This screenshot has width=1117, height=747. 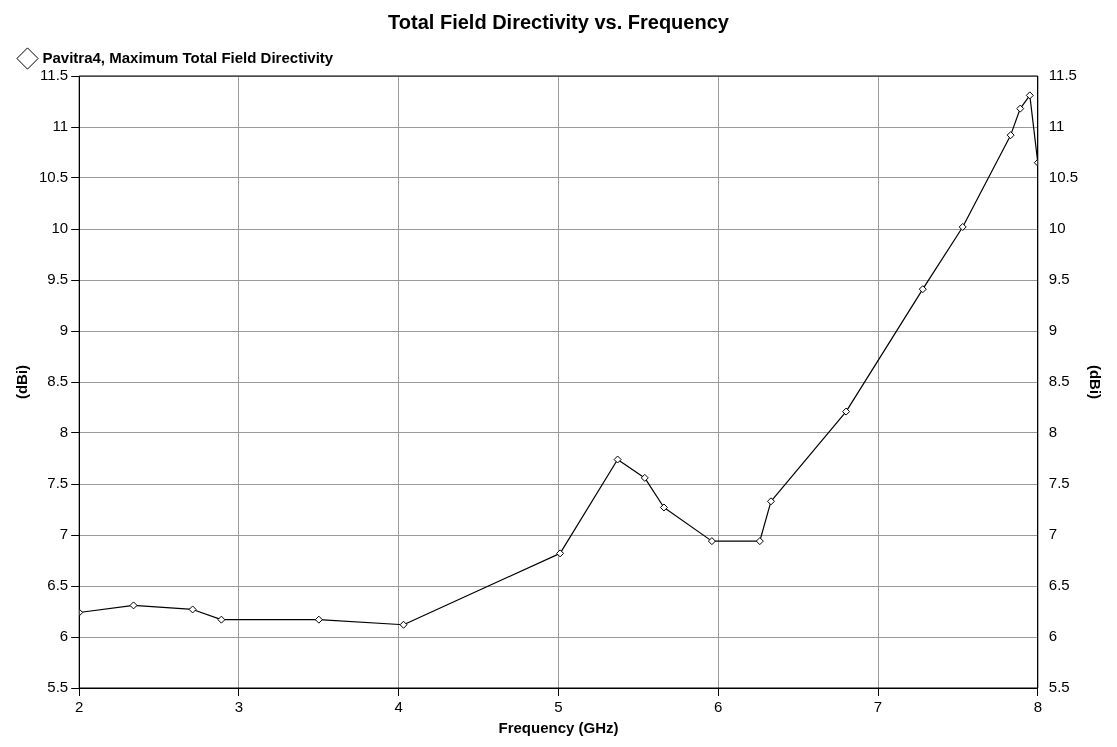 I want to click on y-axis-title: (dBi), so click(x=22, y=382).